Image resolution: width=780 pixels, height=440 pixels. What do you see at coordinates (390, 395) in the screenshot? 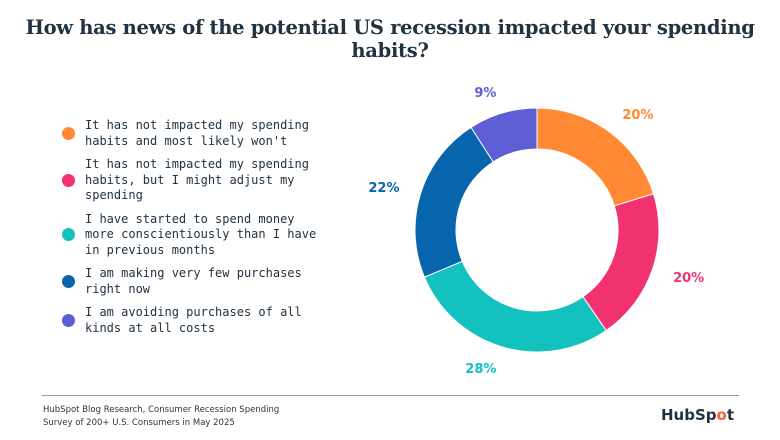
I see `divider` at bounding box center [390, 395].